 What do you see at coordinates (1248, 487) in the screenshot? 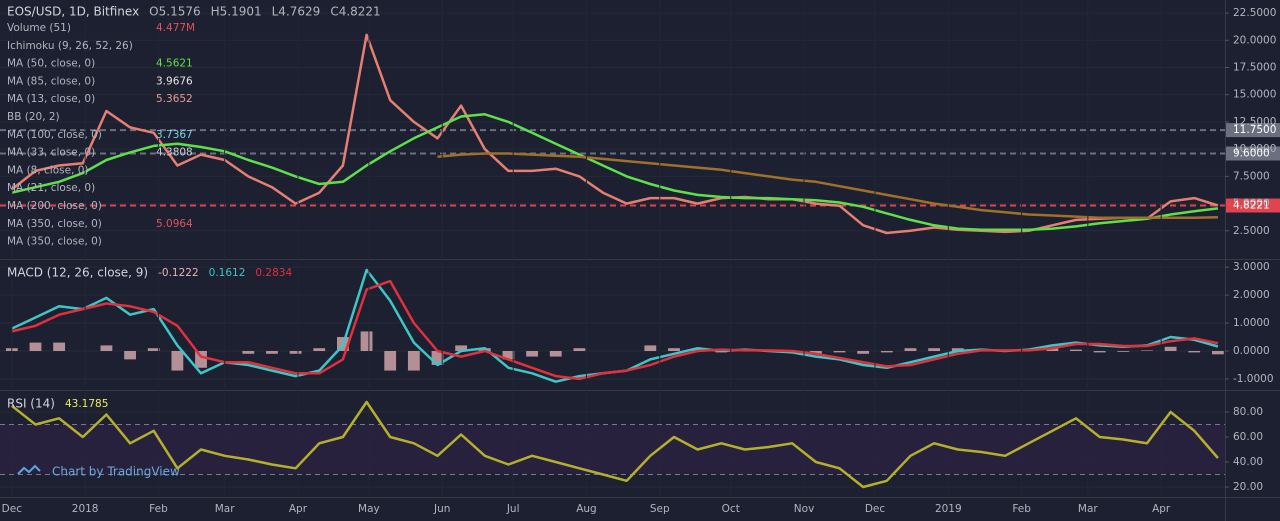
I see `y-tick-label: 20.00` at bounding box center [1248, 487].